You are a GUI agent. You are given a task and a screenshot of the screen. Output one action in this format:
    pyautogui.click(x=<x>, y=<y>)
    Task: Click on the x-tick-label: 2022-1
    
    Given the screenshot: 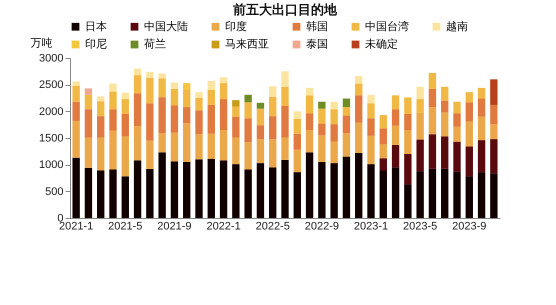 What is the action you would take?
    pyautogui.click(x=223, y=226)
    